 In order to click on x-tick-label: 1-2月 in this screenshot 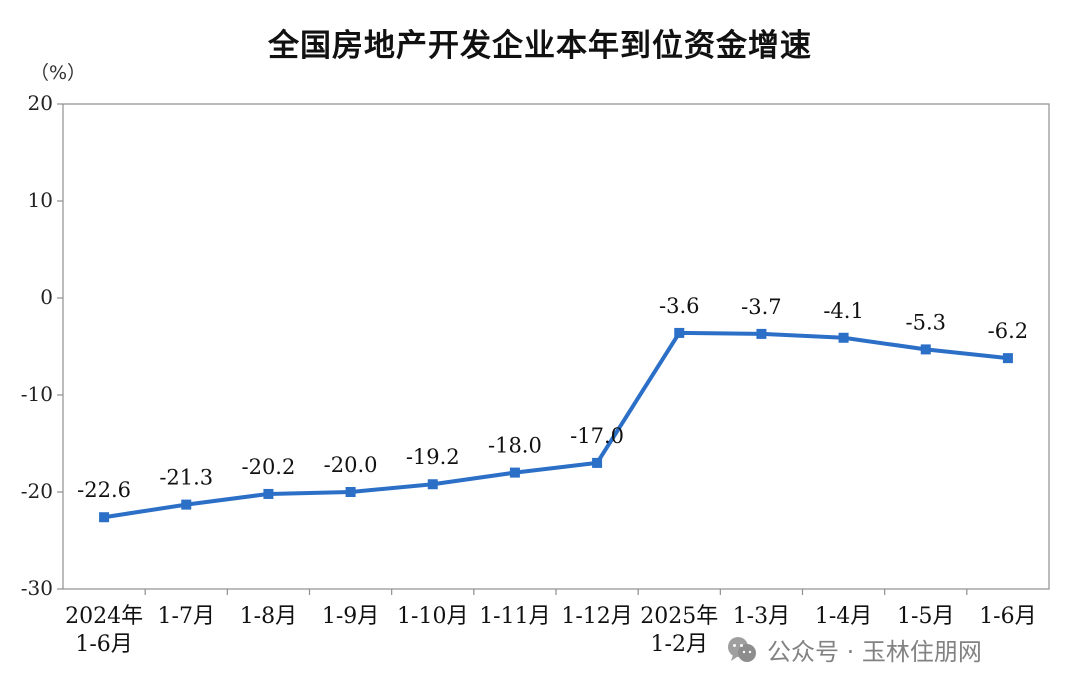, I will do `click(679, 644)`.